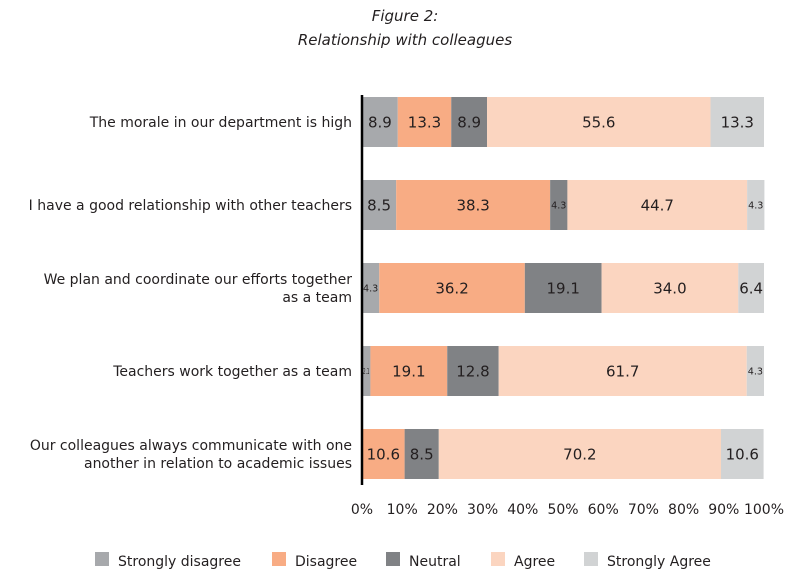 This screenshot has height=583, width=803. I want to click on legend-label: Strongly disagree, so click(179, 562).